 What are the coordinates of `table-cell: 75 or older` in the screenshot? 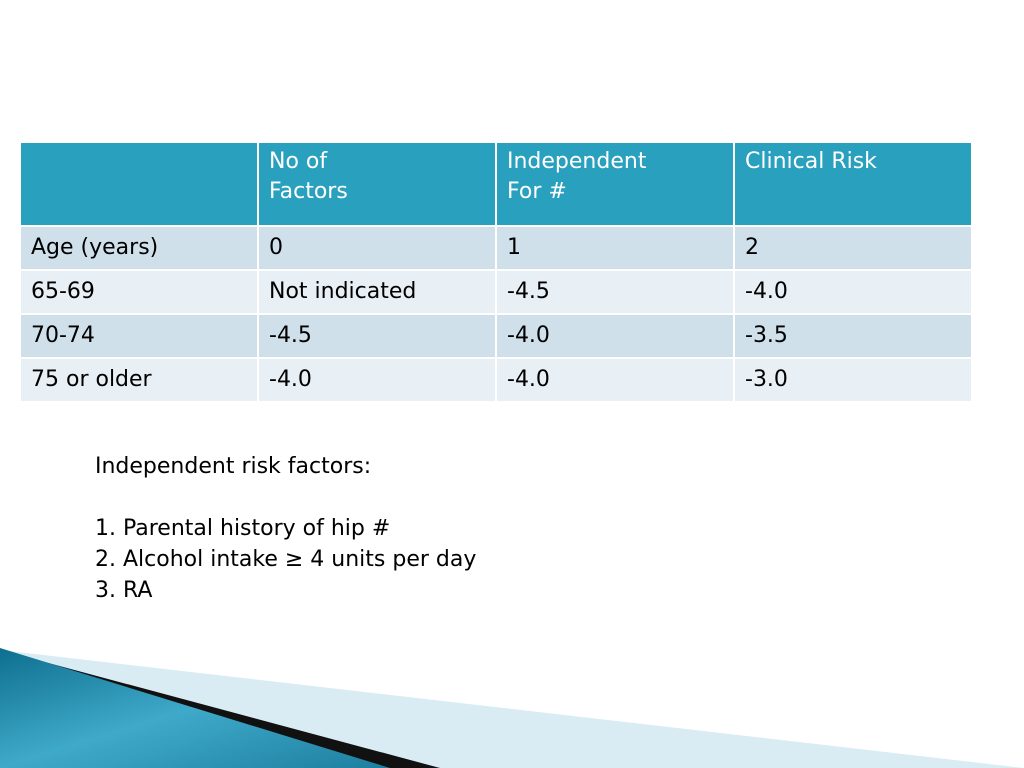 It's located at (139, 380).